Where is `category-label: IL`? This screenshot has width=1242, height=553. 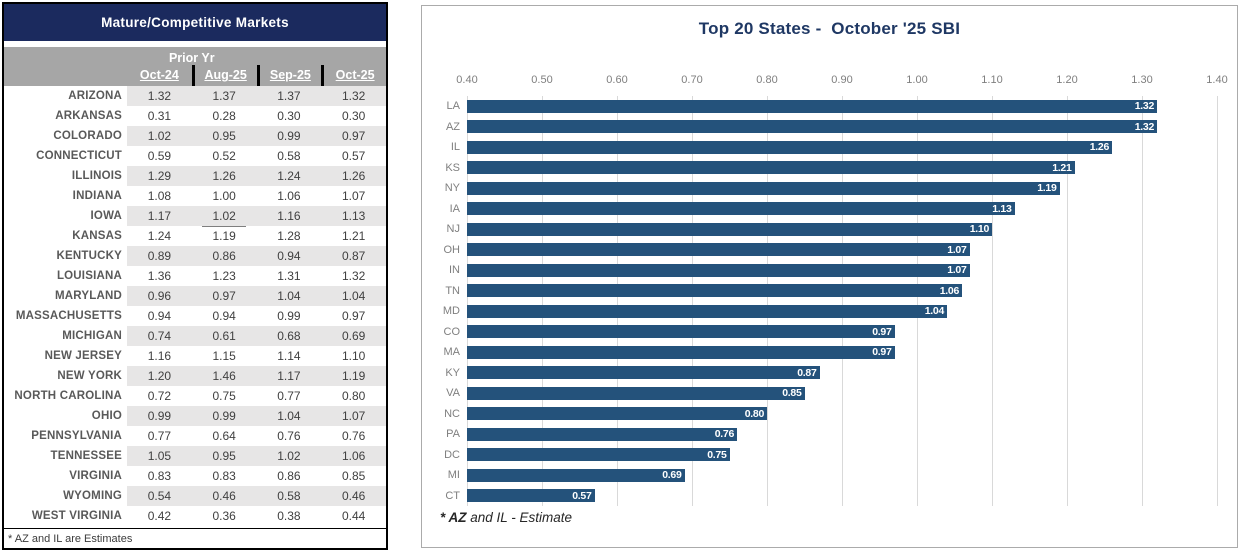 category-label: IL is located at coordinates (455, 147).